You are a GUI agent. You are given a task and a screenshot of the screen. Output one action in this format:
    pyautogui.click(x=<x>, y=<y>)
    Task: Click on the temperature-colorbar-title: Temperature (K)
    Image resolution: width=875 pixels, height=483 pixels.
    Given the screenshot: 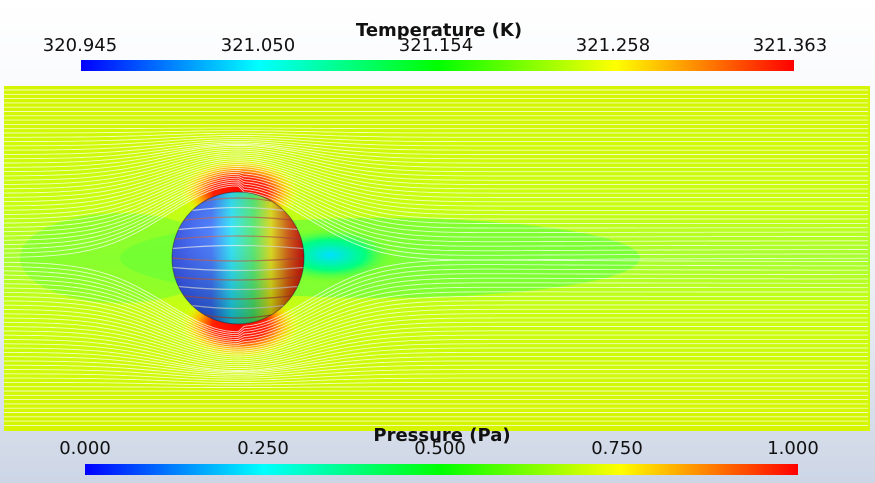 What is the action you would take?
    pyautogui.click(x=439, y=30)
    